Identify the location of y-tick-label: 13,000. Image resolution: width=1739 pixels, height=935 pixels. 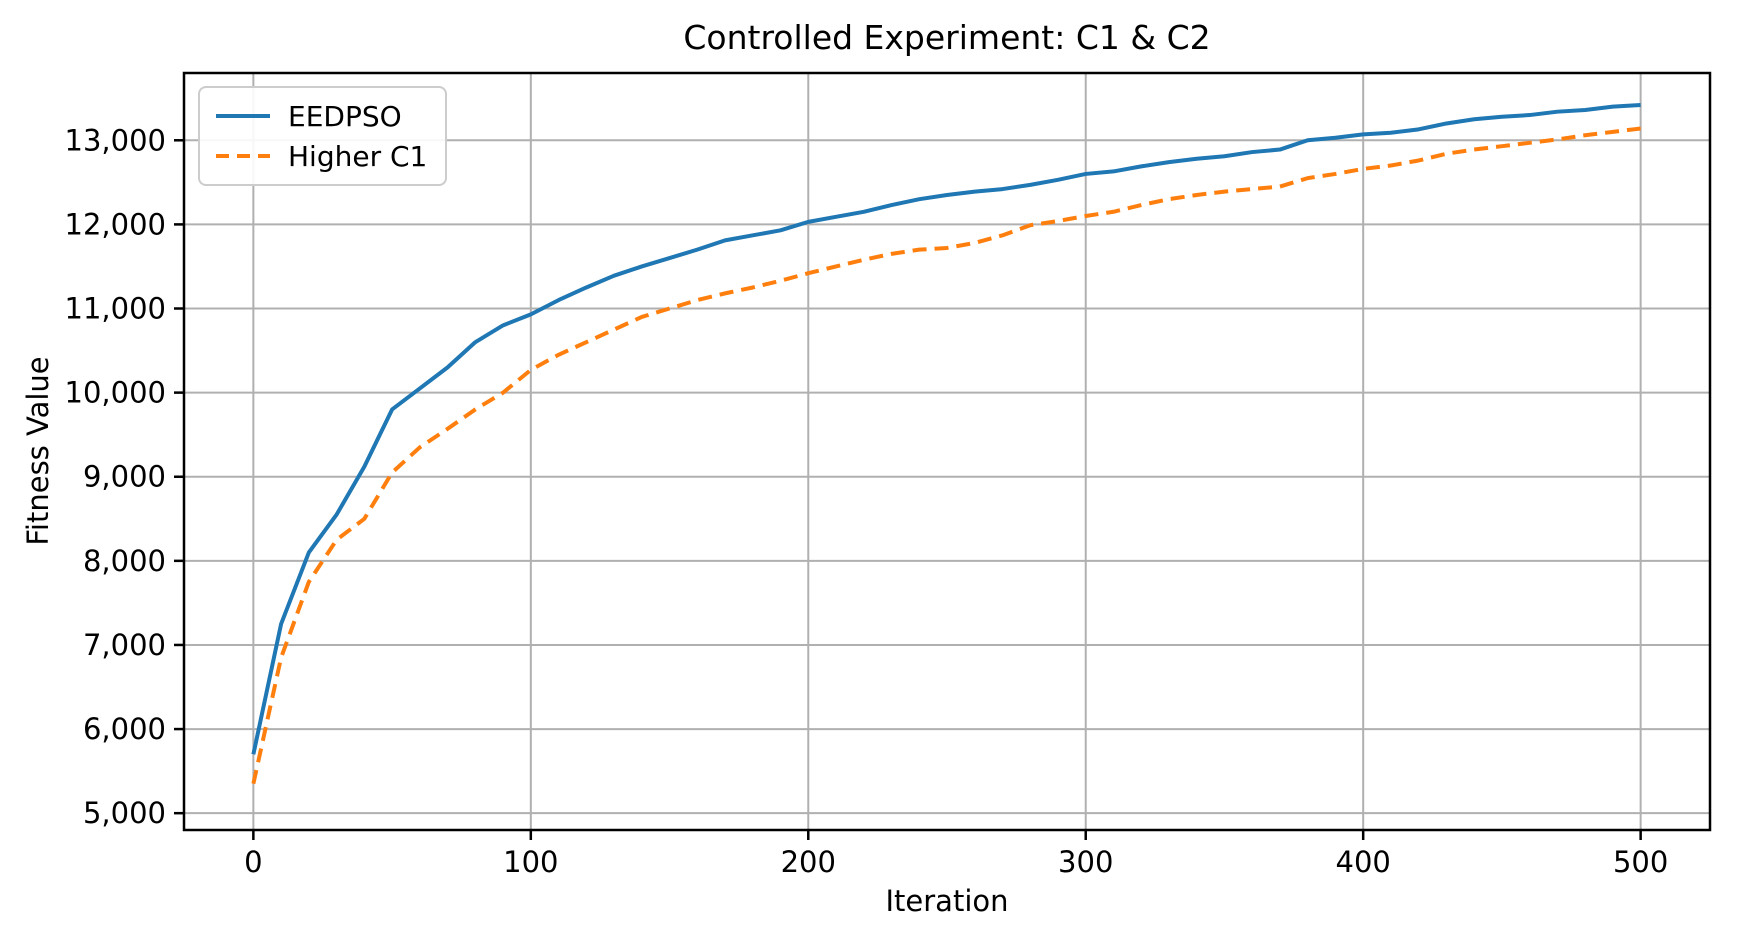
(115, 140).